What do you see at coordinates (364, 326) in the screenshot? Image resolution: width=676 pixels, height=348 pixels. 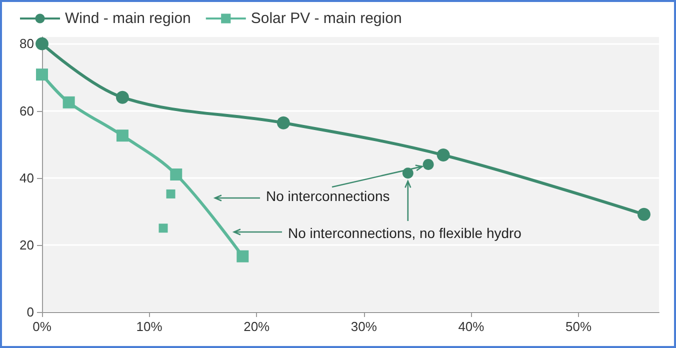 I see `x-tick-label: 30%` at bounding box center [364, 326].